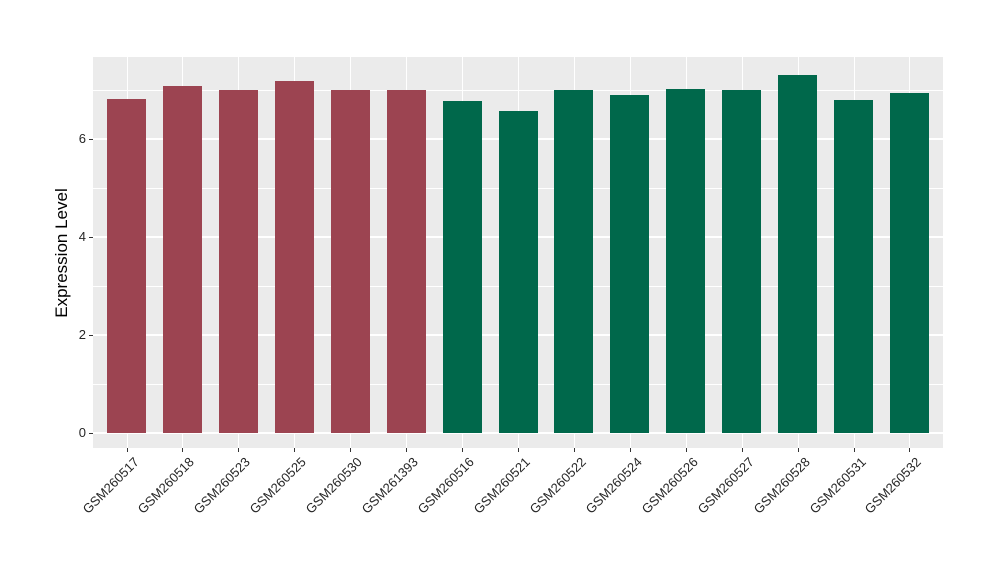  Describe the element at coordinates (334, 485) in the screenshot. I see `x-tick-label: GSM260530` at that location.